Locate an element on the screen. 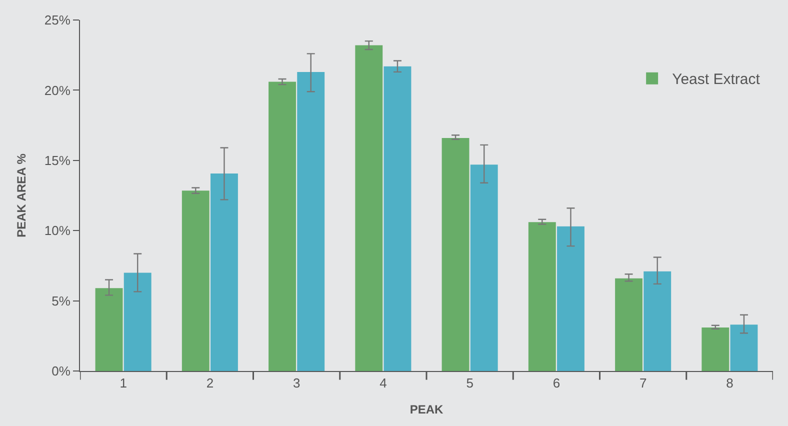 The image size is (788, 426). x-tick-label: 8 is located at coordinates (730, 383).